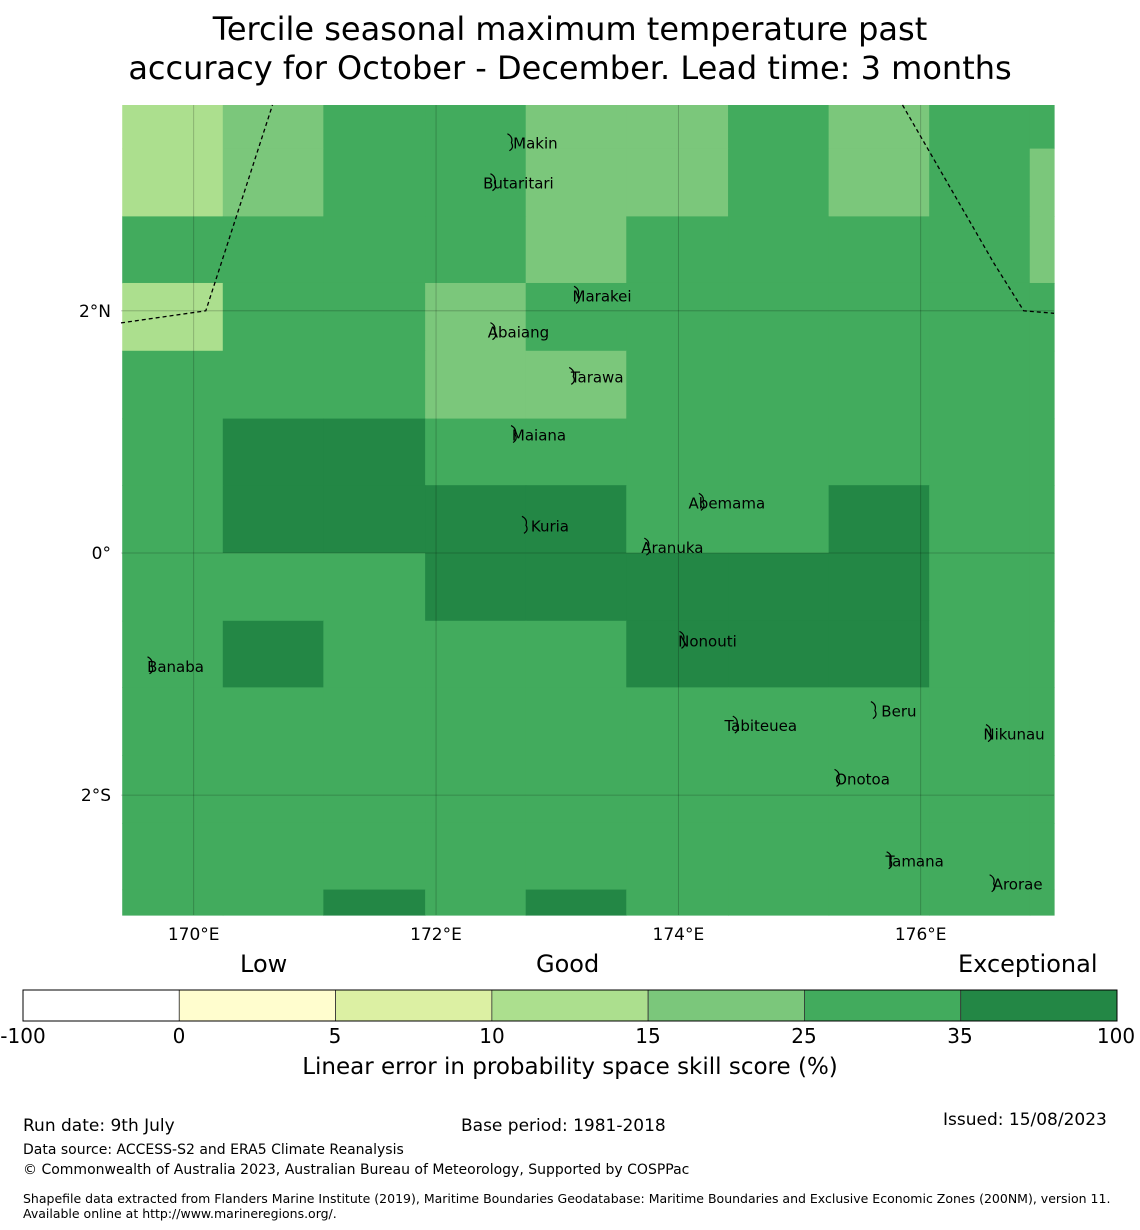  Describe the element at coordinates (921, 935) in the screenshot. I see `x-tick-label: 176°E` at that location.